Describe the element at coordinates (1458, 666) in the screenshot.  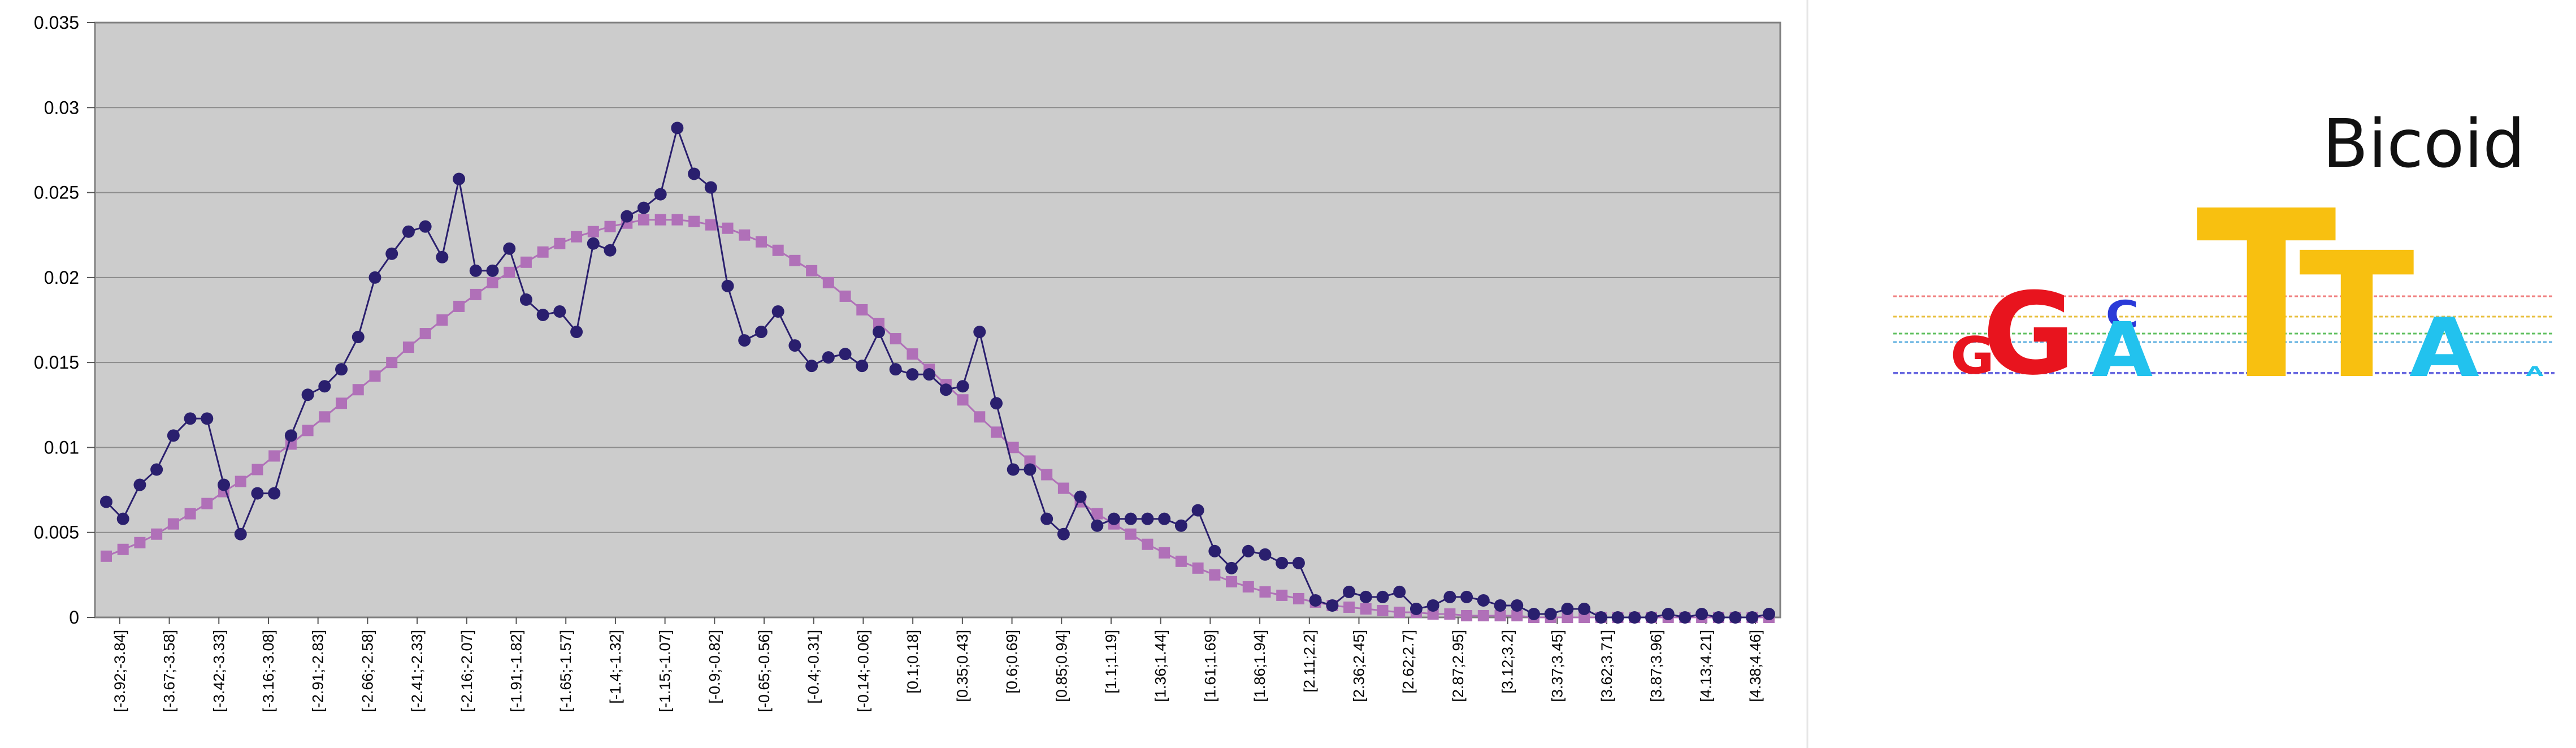
I see `x-tick-label: [2.87;2.95]` at that location.